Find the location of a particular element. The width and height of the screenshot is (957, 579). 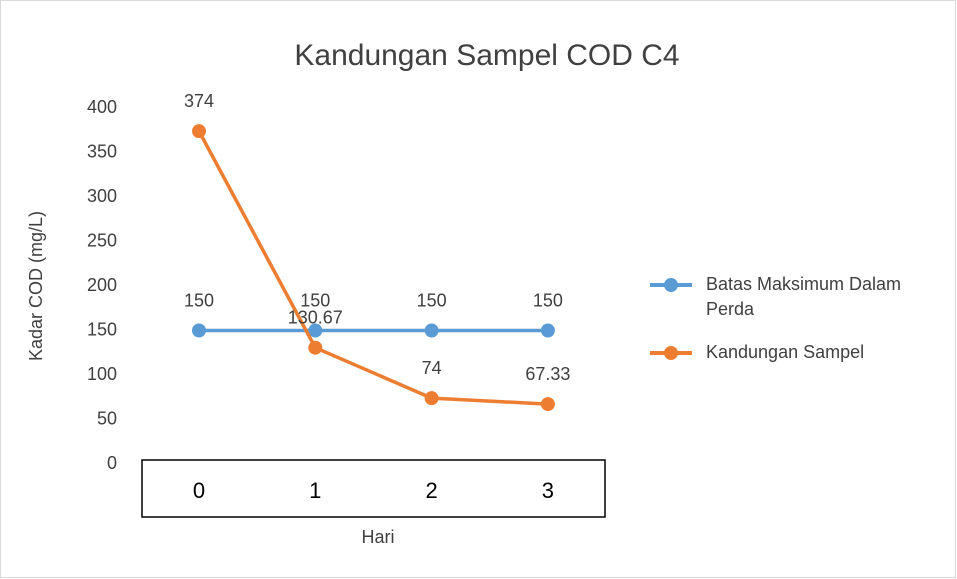

legend-item: Batas Maksimum Dalam Perda is located at coordinates (798, 297).